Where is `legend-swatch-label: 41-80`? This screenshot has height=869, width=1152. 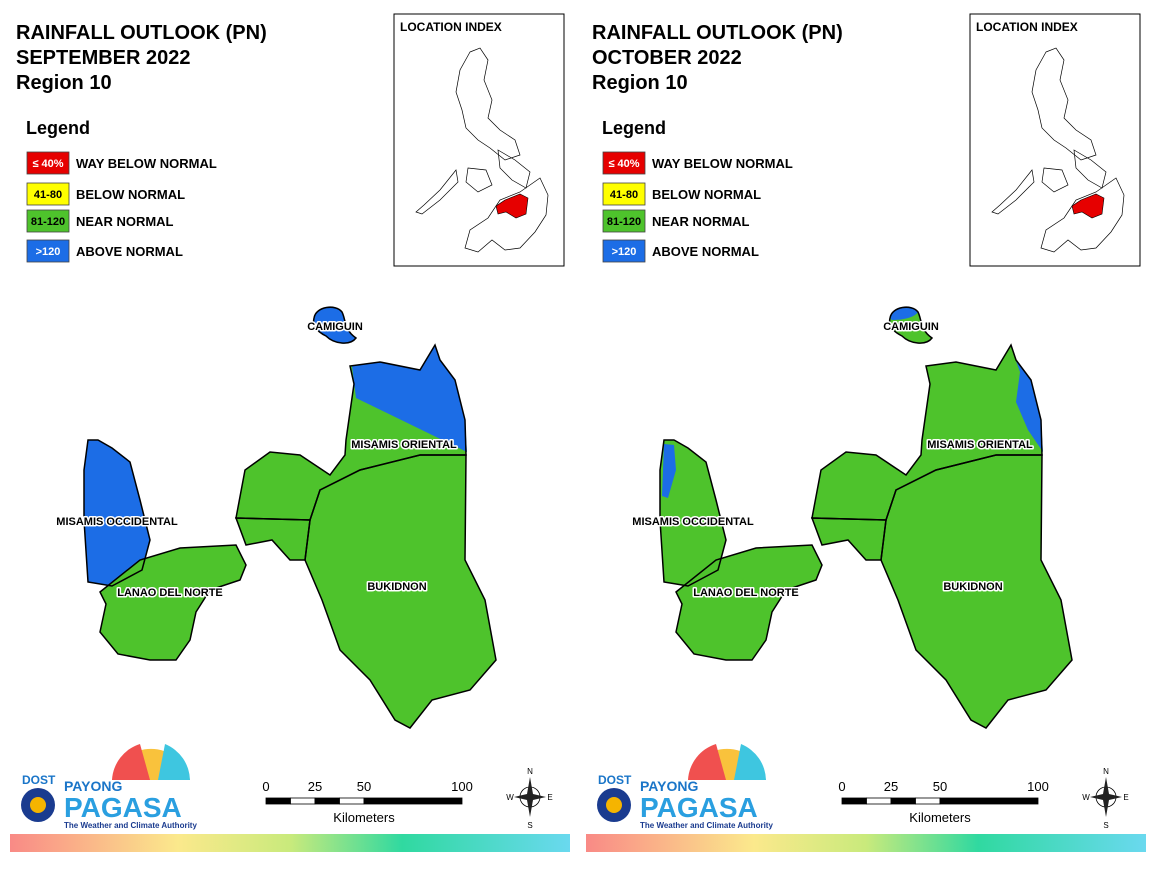
legend-swatch-label: 41-80 is located at coordinates (48, 195).